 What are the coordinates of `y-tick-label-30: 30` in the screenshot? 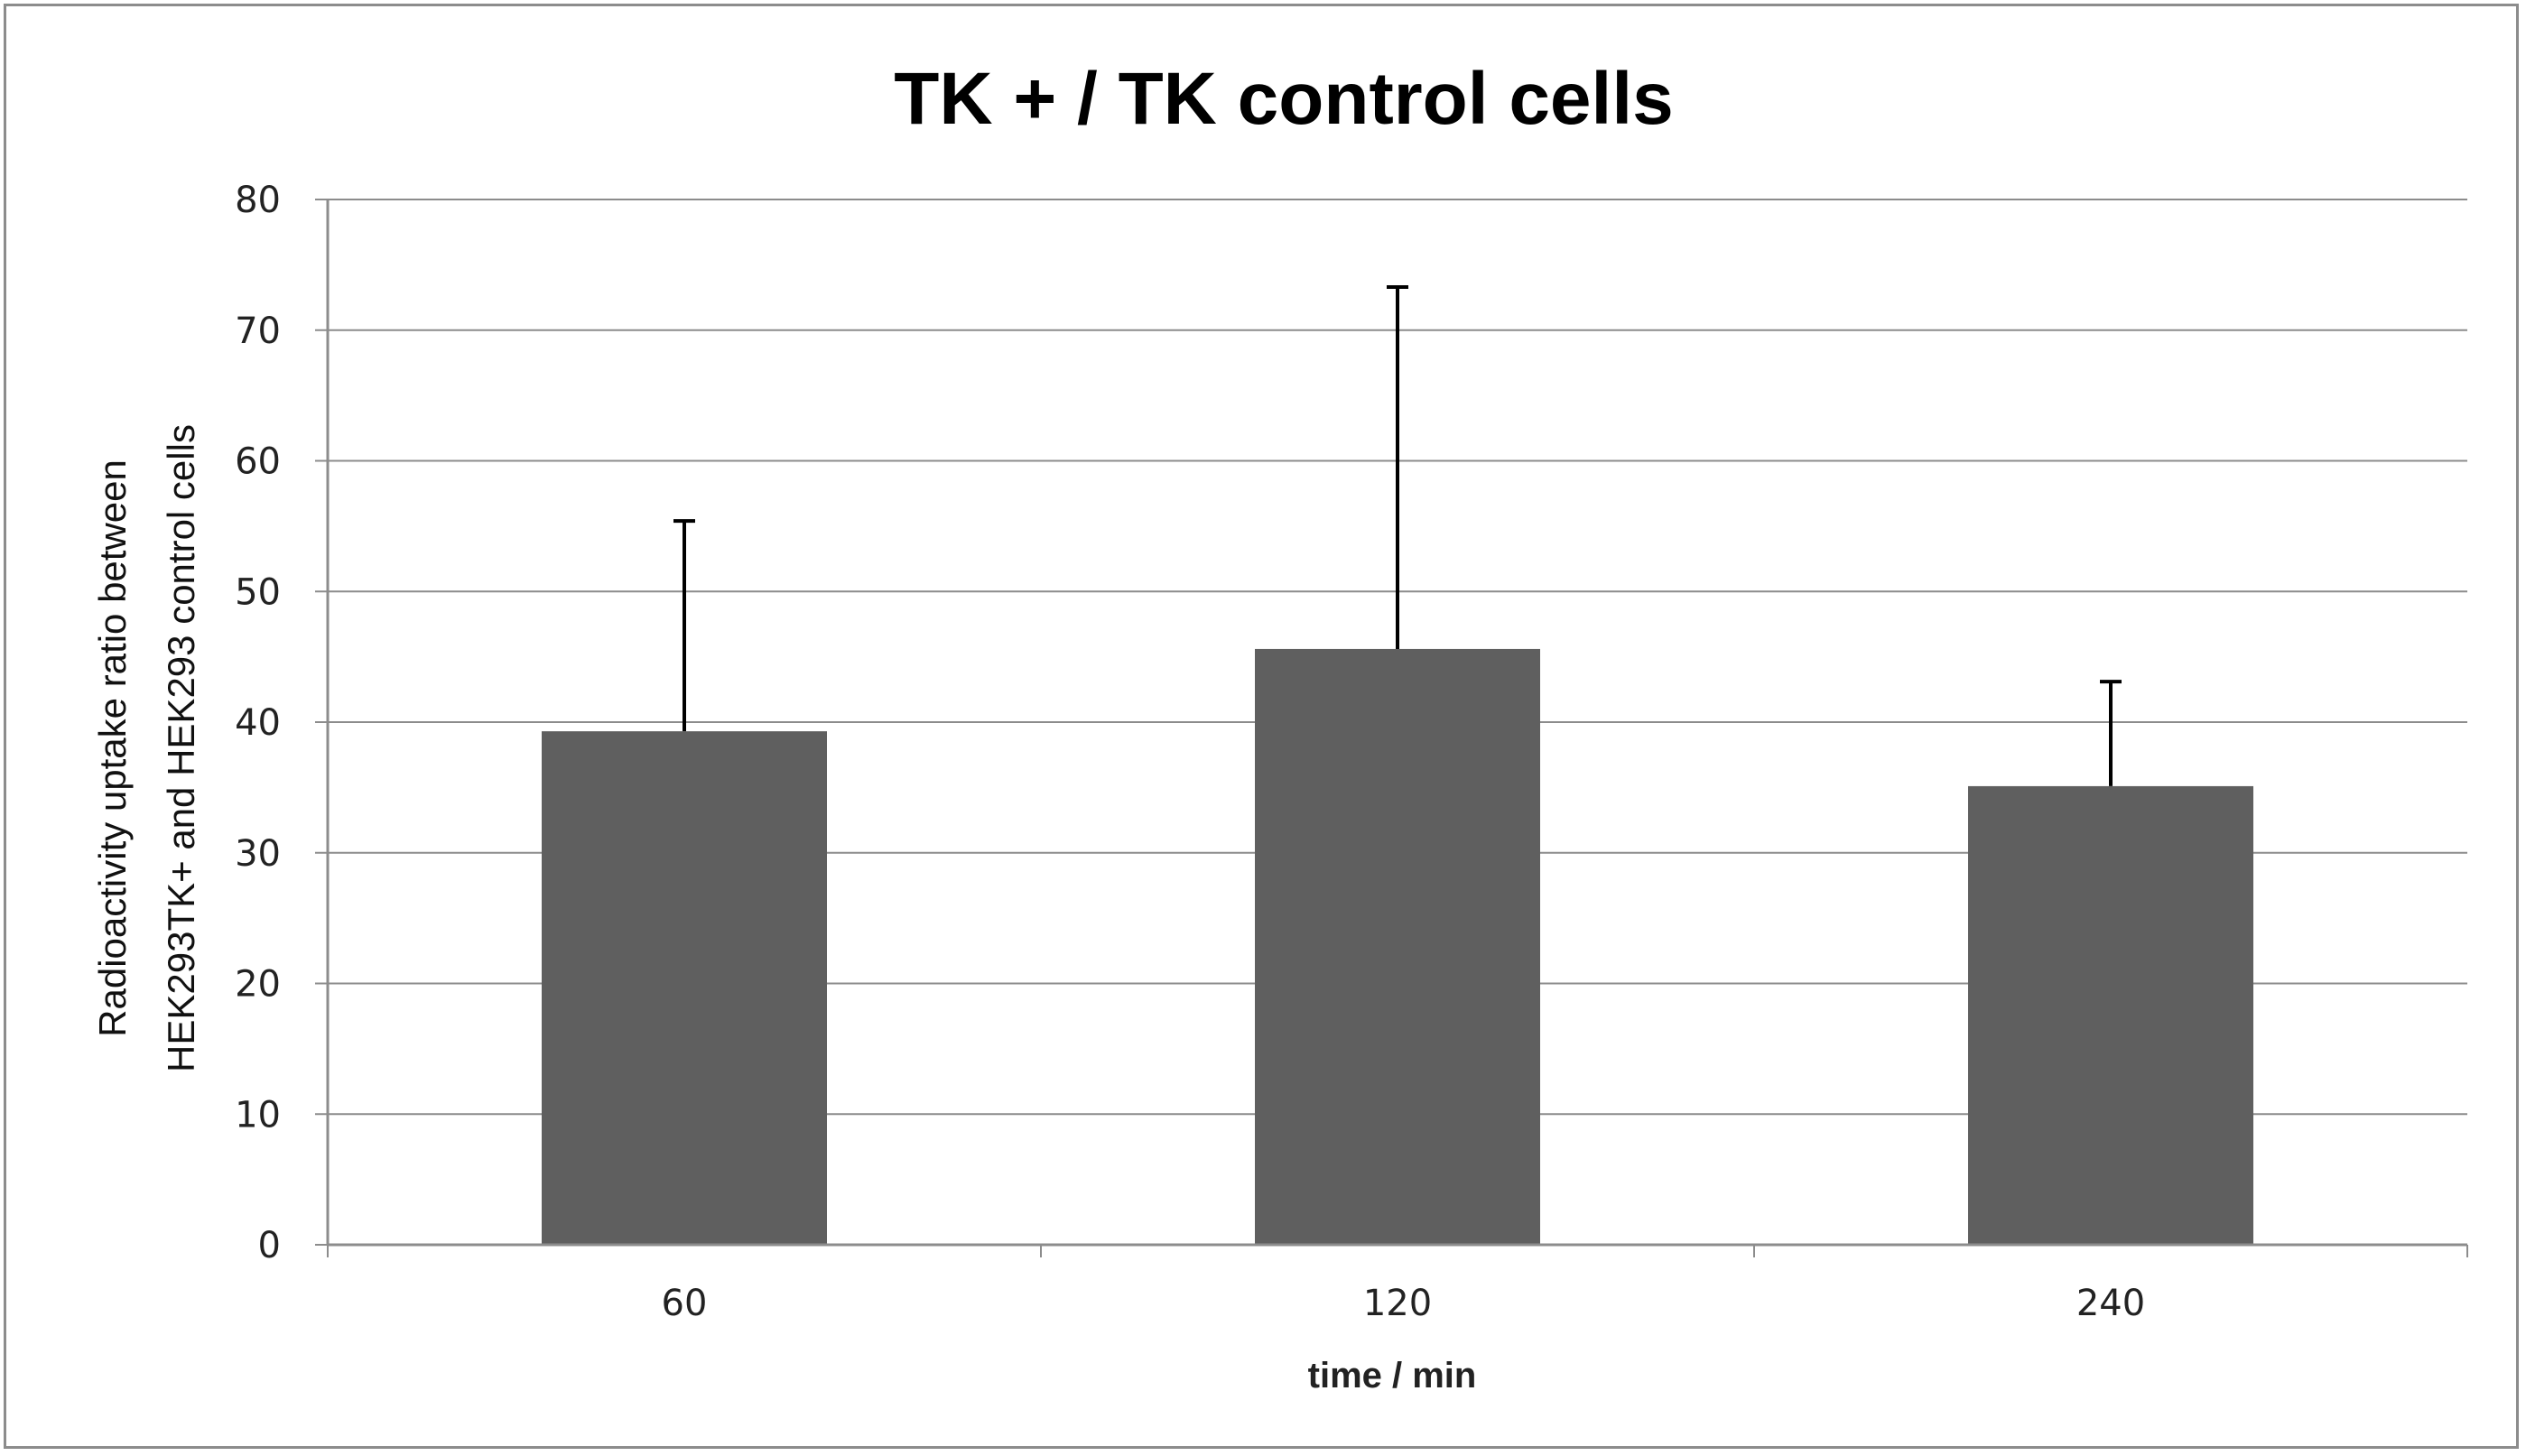 It's located at (258, 854).